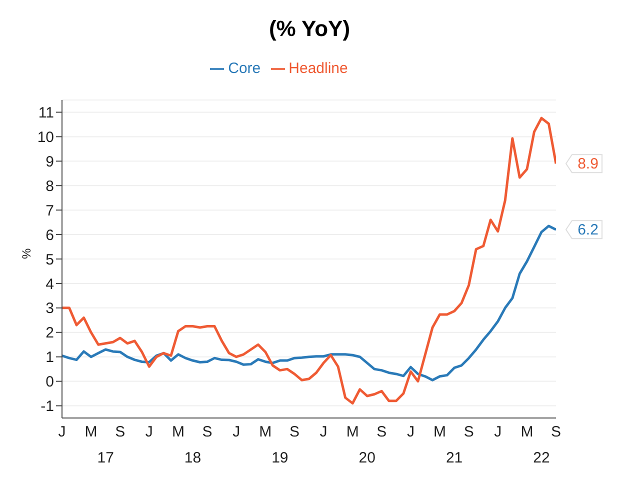 Image resolution: width=619 pixels, height=478 pixels. What do you see at coordinates (310, 29) in the screenshot?
I see `chart-title: (% YoY)` at bounding box center [310, 29].